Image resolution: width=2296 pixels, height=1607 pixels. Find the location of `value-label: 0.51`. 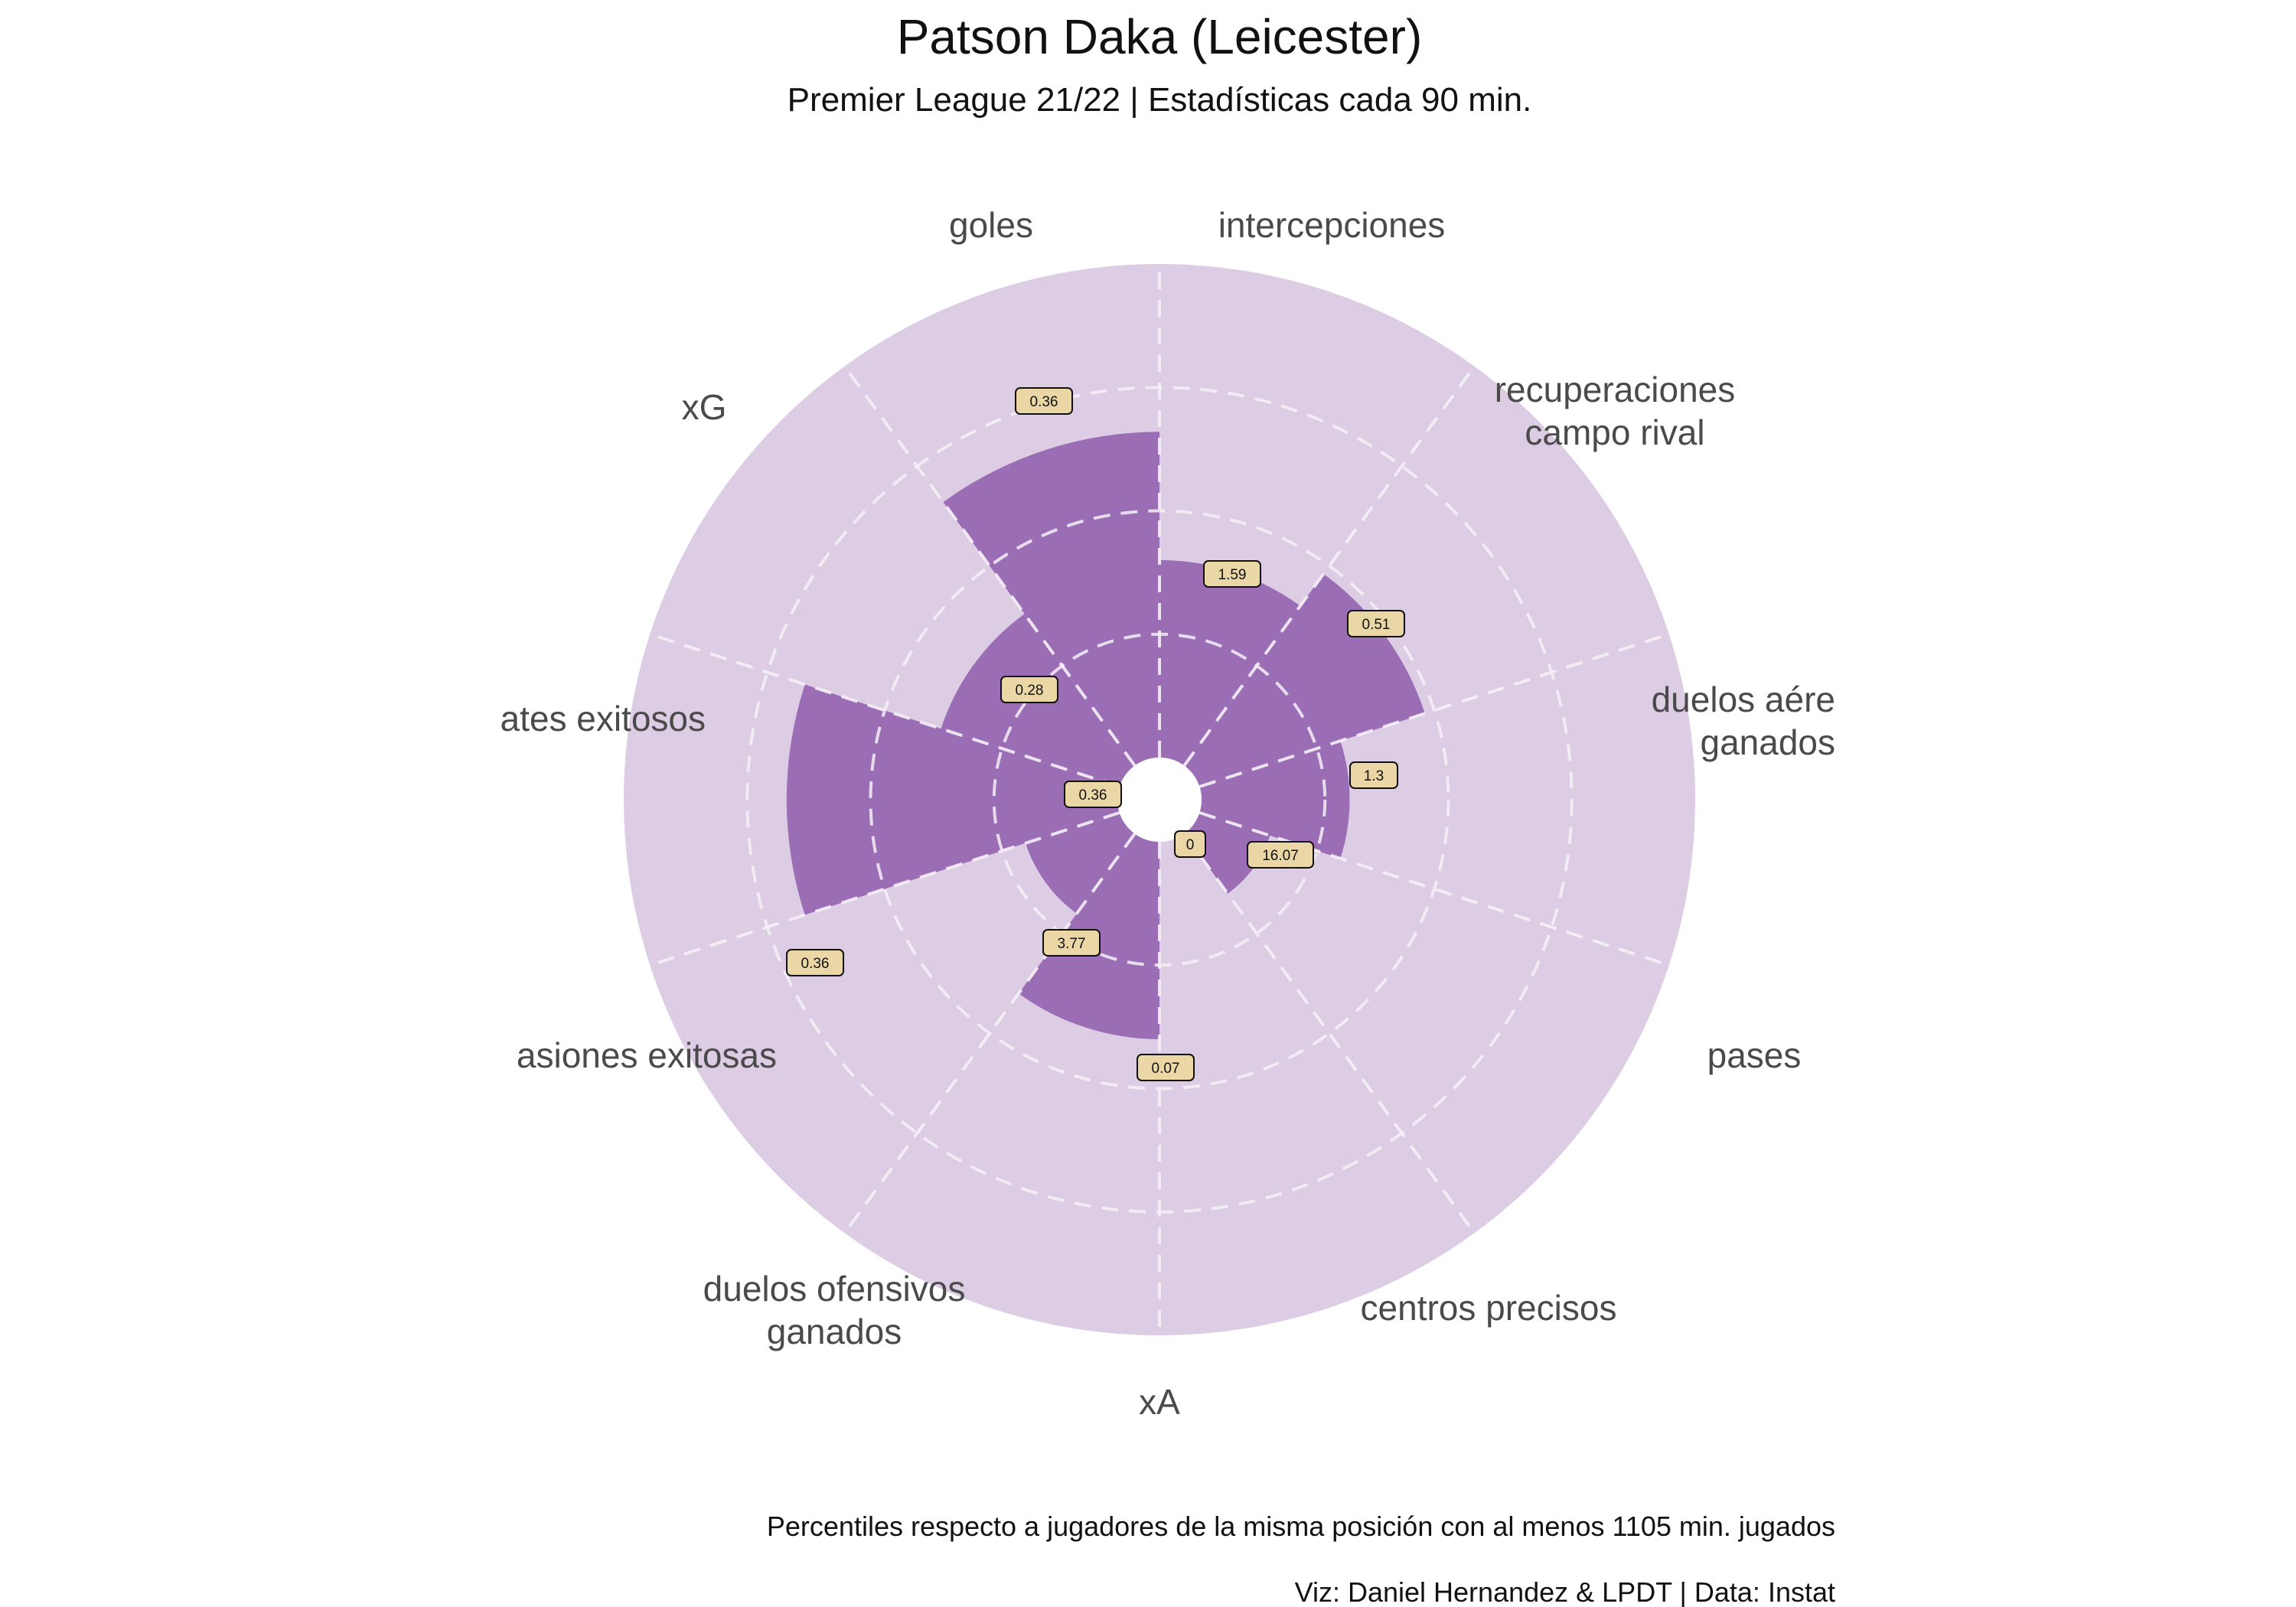

value-label: 0.51 is located at coordinates (1376, 623).